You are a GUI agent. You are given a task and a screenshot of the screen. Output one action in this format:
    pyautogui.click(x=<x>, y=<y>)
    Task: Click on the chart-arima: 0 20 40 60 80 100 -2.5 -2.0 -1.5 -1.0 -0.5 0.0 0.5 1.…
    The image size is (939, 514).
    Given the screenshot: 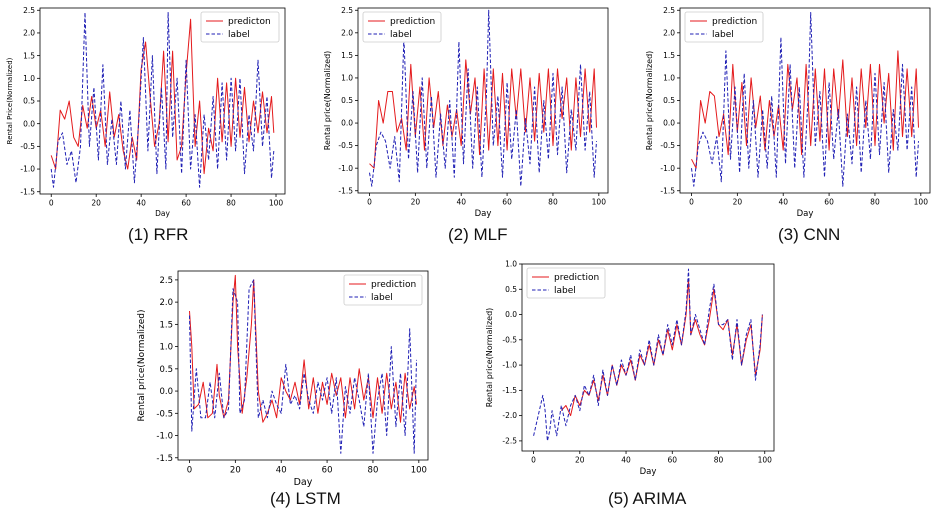 What is the action you would take?
    pyautogui.click(x=630, y=368)
    